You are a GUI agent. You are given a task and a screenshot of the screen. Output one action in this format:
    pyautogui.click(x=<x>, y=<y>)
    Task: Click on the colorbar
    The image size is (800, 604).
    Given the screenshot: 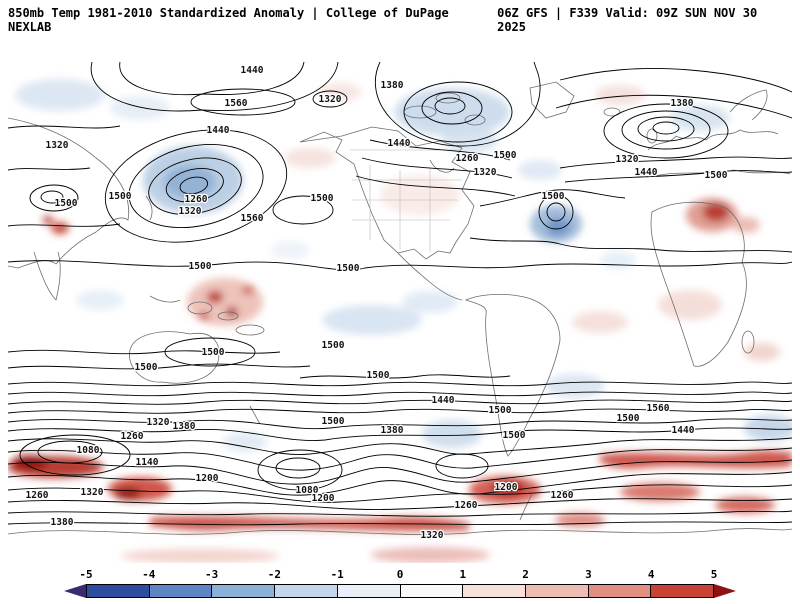 What is the action you would take?
    pyautogui.click(x=400, y=591)
    